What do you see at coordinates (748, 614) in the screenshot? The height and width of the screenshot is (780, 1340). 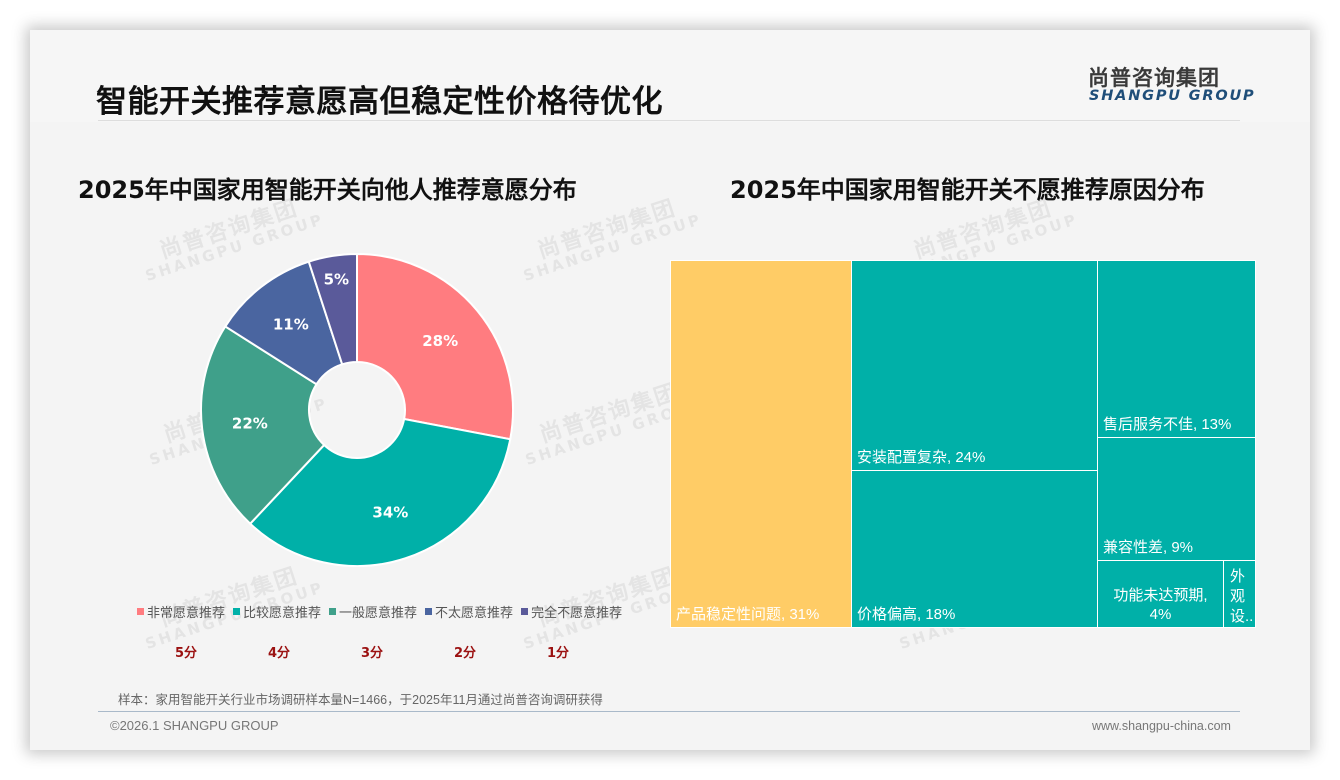 I see `treemap-cell-label: 产品稳定性问题, 31%` at bounding box center [748, 614].